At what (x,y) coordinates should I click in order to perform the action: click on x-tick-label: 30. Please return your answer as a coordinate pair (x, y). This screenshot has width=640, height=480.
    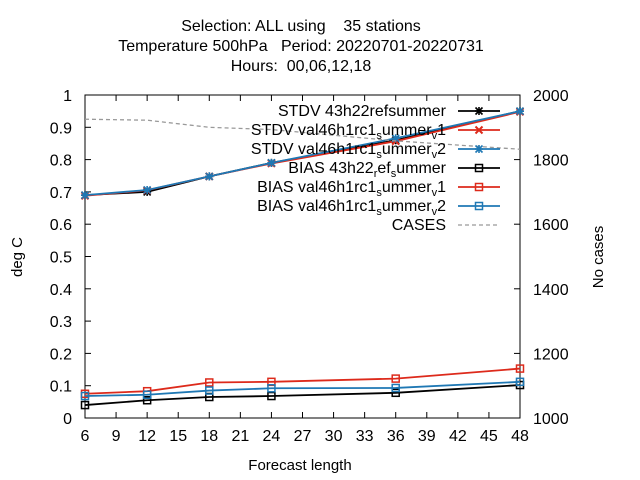
    Looking at the image, I should click on (334, 436).